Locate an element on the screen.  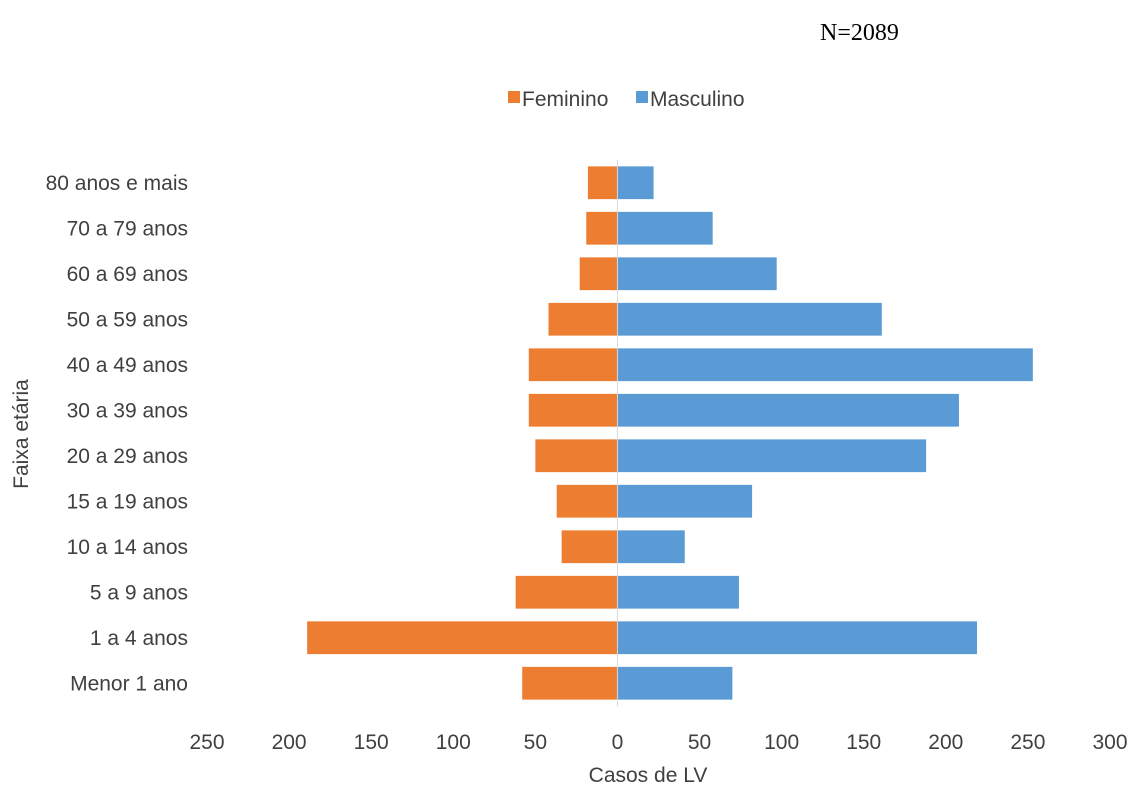
bar-feminino-30-a-39-anos is located at coordinates (573, 410).